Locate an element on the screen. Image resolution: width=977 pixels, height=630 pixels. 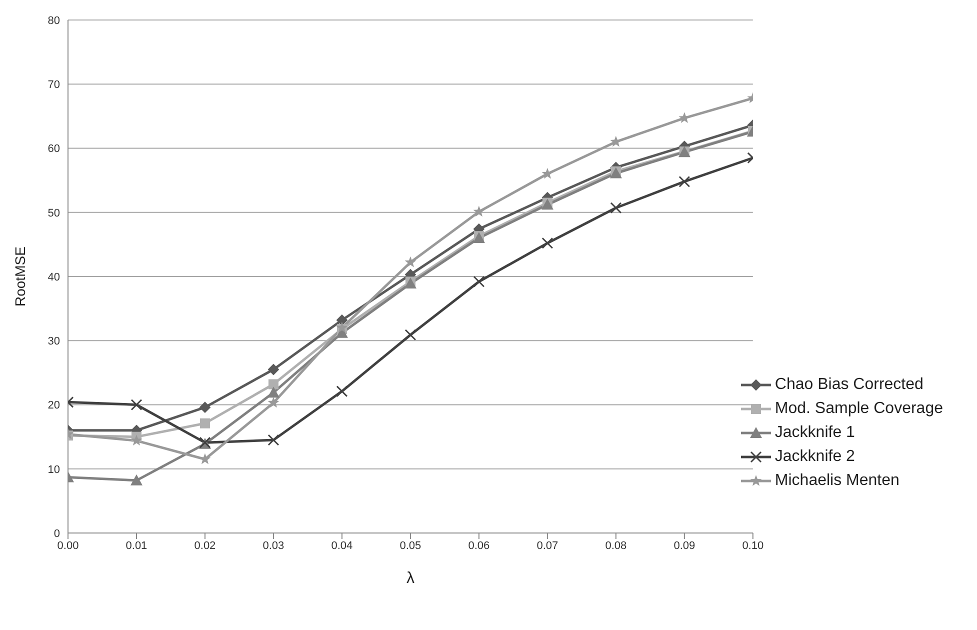
x-tick-label: 0.10 is located at coordinates (753, 546).